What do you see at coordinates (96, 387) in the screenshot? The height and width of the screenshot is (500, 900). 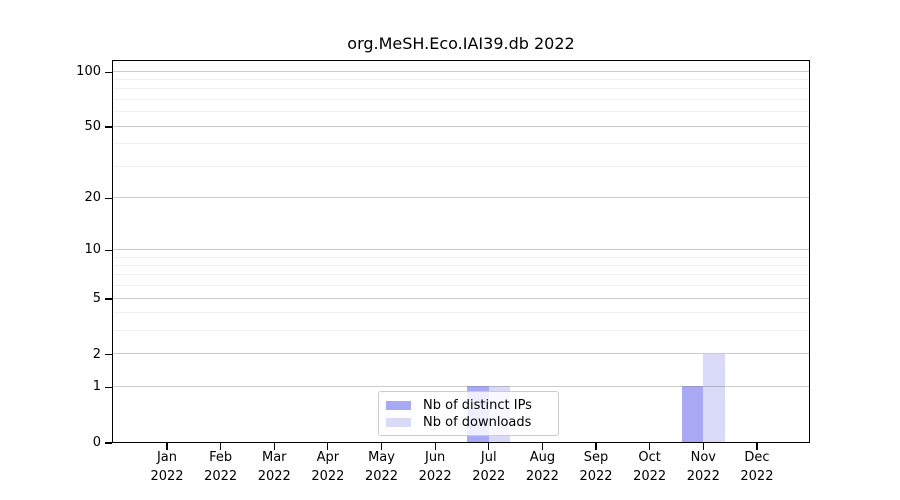 I see `y-tick-label: 1` at bounding box center [96, 387].